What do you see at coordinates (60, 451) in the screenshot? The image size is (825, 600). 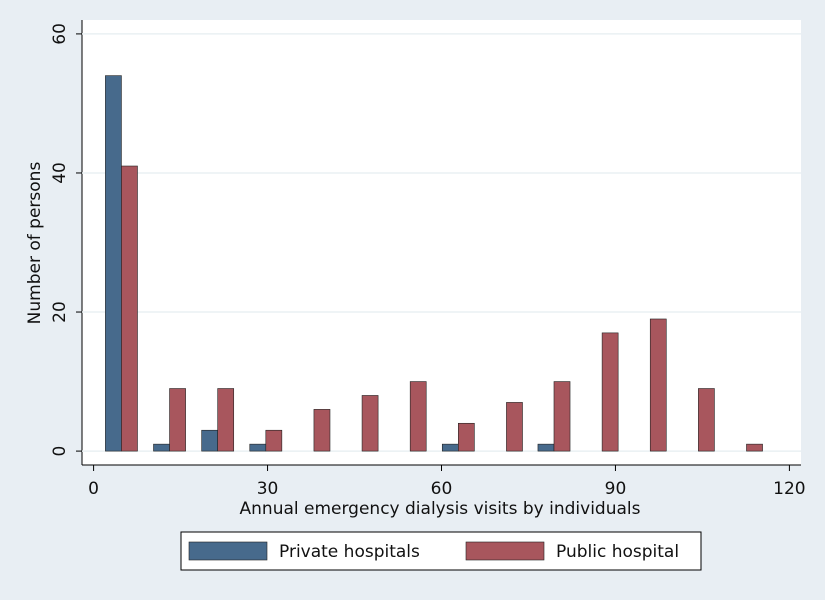 I see `y-tick-label: 0` at bounding box center [60, 451].